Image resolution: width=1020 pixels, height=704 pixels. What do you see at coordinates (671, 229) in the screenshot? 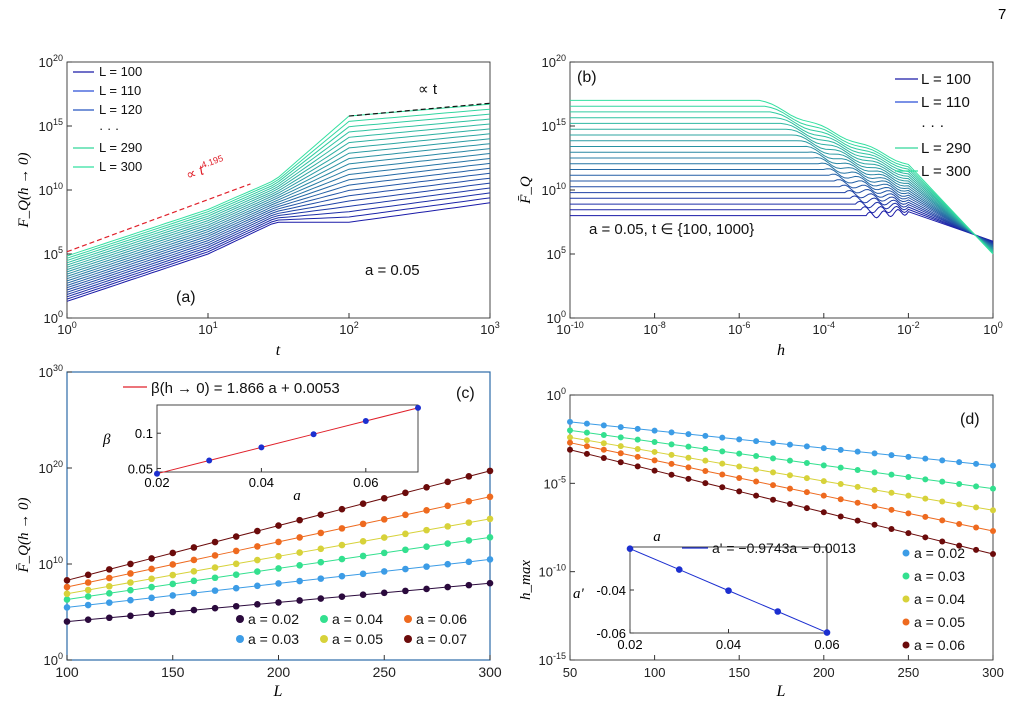
I see `annotation-a: a = 0.05, t ∈ {100, 1000}` at bounding box center [671, 229].